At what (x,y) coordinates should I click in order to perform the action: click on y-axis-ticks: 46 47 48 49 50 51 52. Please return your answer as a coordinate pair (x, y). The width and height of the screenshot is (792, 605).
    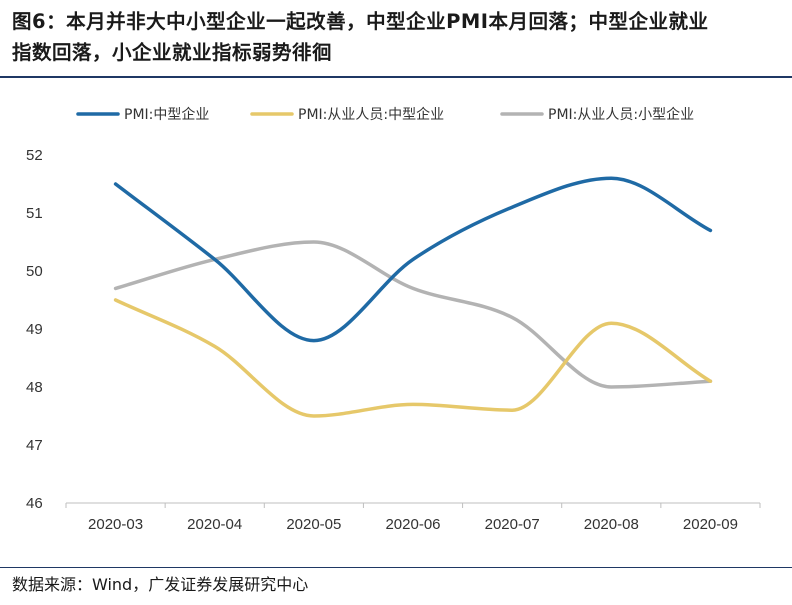
    Looking at the image, I should click on (34, 329).